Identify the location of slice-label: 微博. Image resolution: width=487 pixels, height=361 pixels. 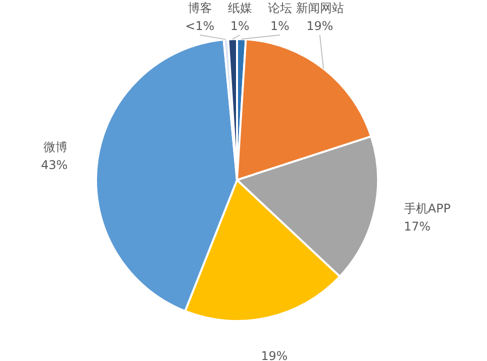
(56, 147).